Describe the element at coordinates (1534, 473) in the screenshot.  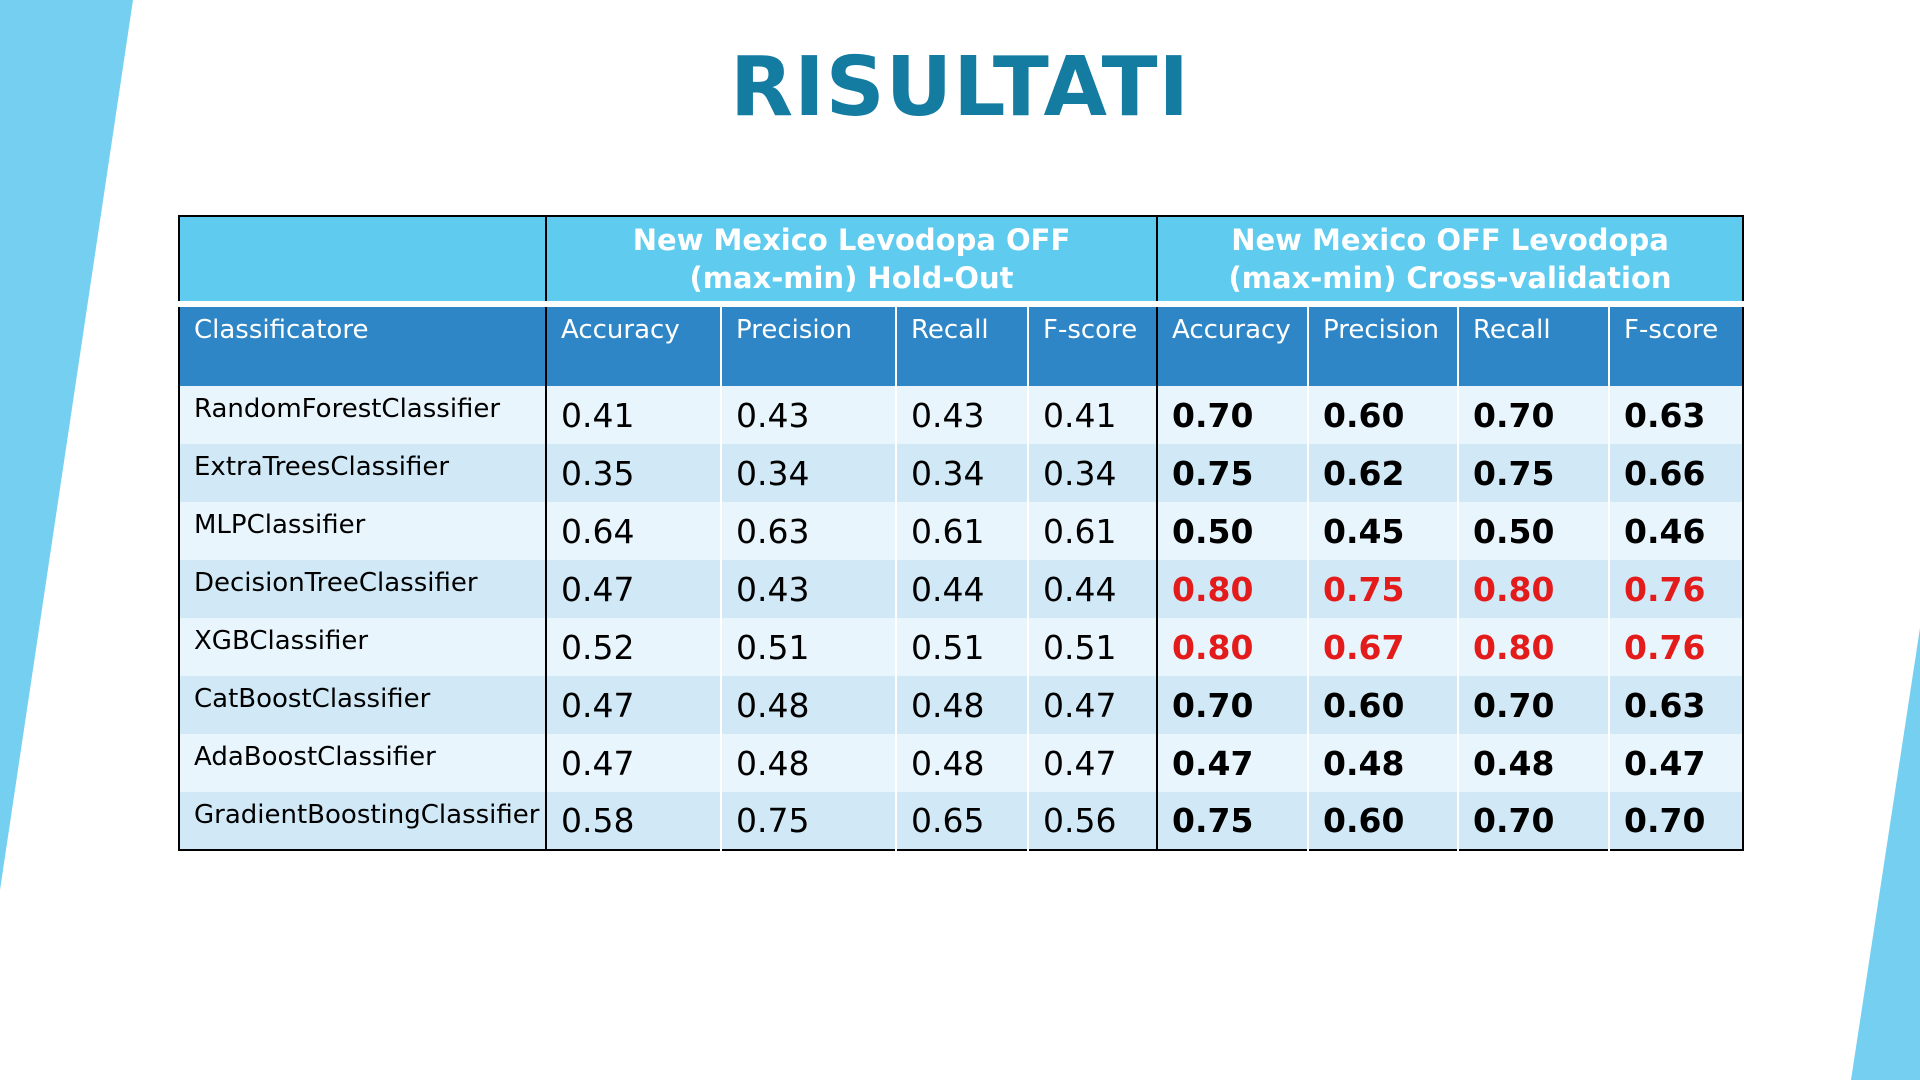
I see `cv-recall-cell: 0.75` at that location.